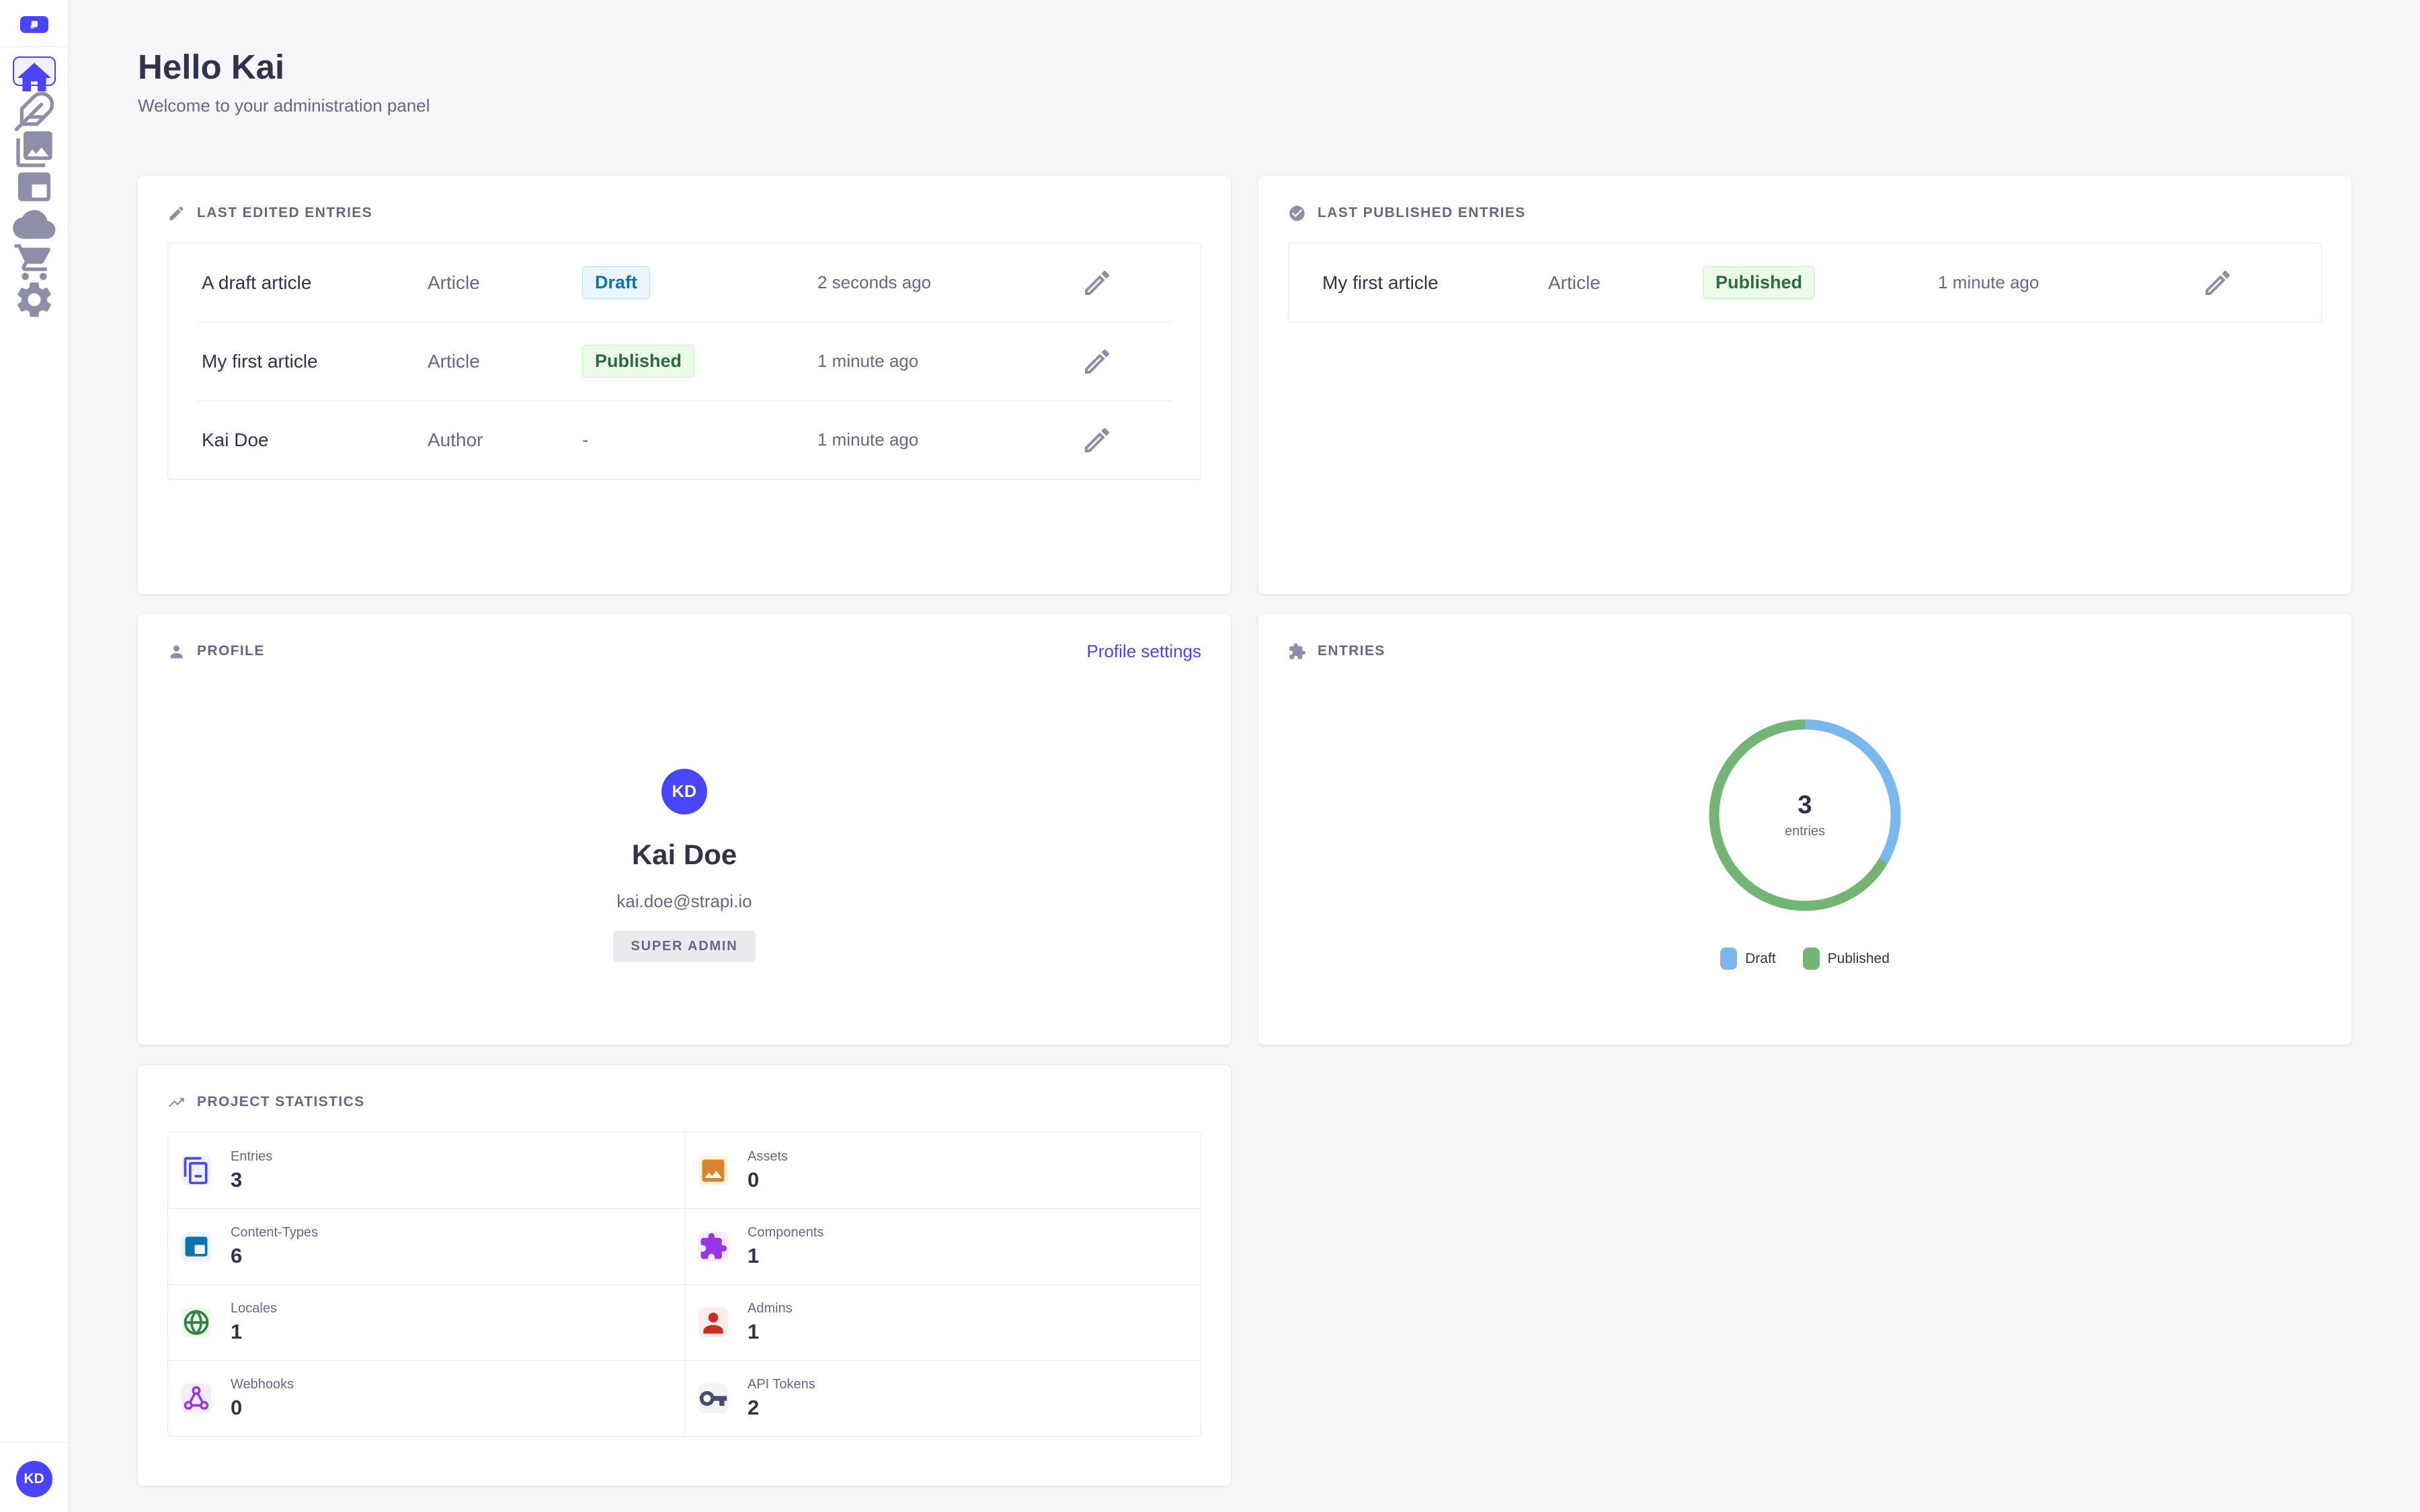 The height and width of the screenshot is (1512, 2420). What do you see at coordinates (942, 1398) in the screenshot?
I see `stat-api-tokens: API Tokens 2` at bounding box center [942, 1398].